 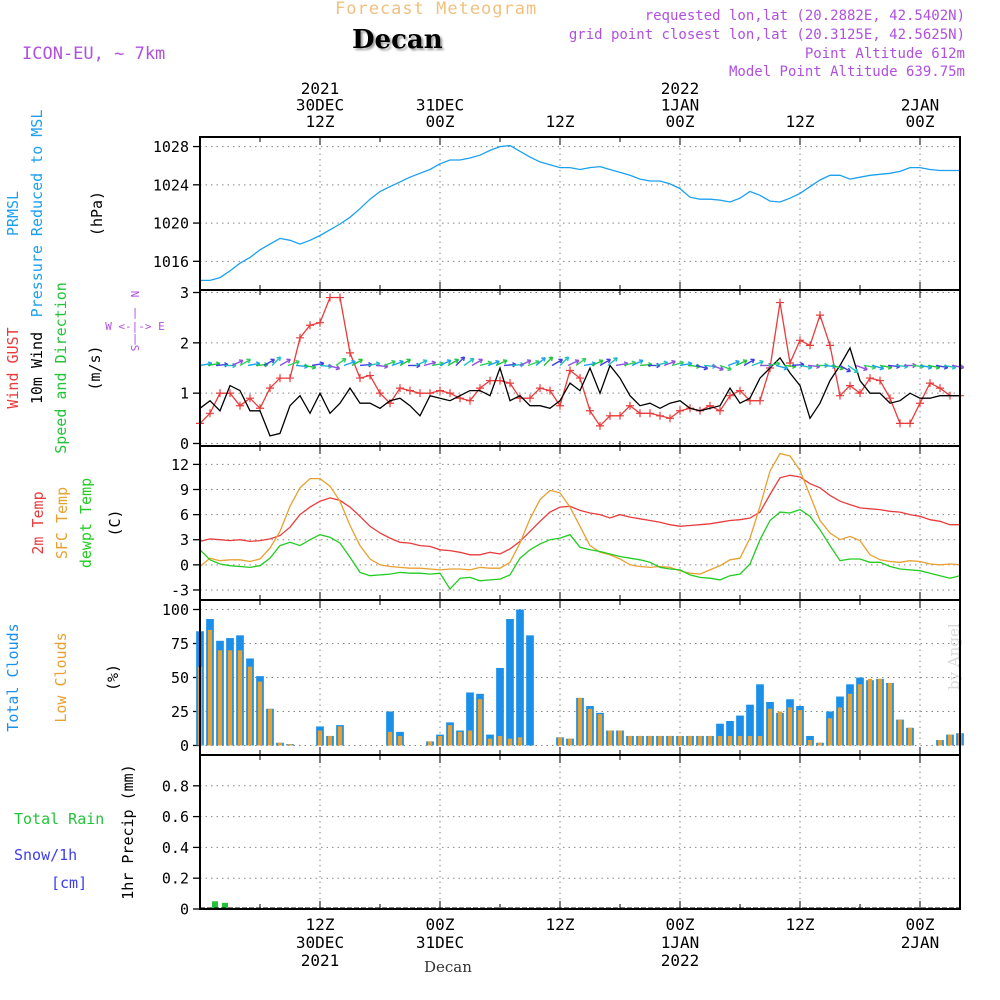 What do you see at coordinates (13, 677) in the screenshot?
I see `y-axis-label: Total Clouds` at bounding box center [13, 677].